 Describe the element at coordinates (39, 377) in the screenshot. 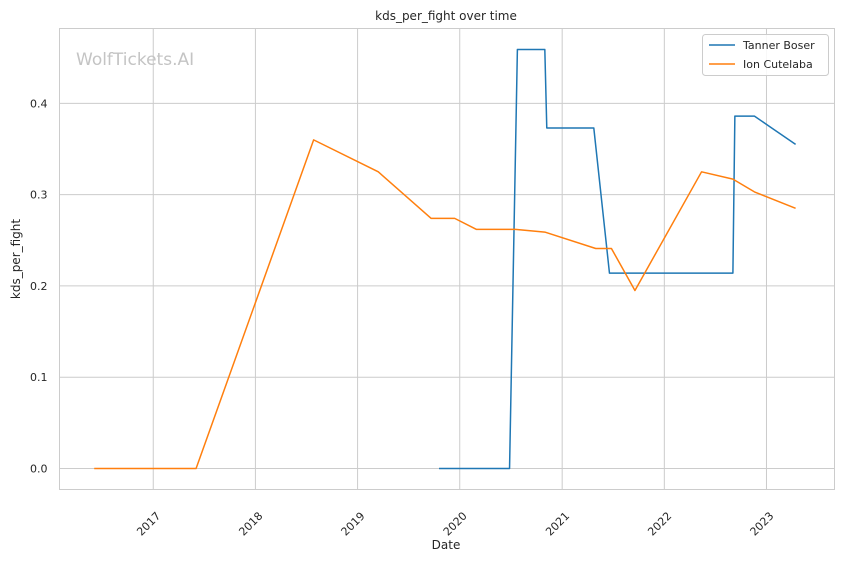

I see `y-tick-label: 0.1` at that location.